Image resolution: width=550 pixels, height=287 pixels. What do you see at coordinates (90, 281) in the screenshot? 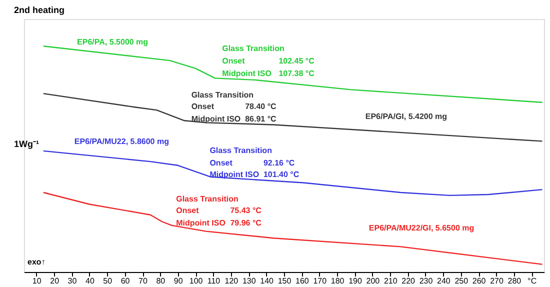
I see `x-tick-label: 40` at bounding box center [90, 281].